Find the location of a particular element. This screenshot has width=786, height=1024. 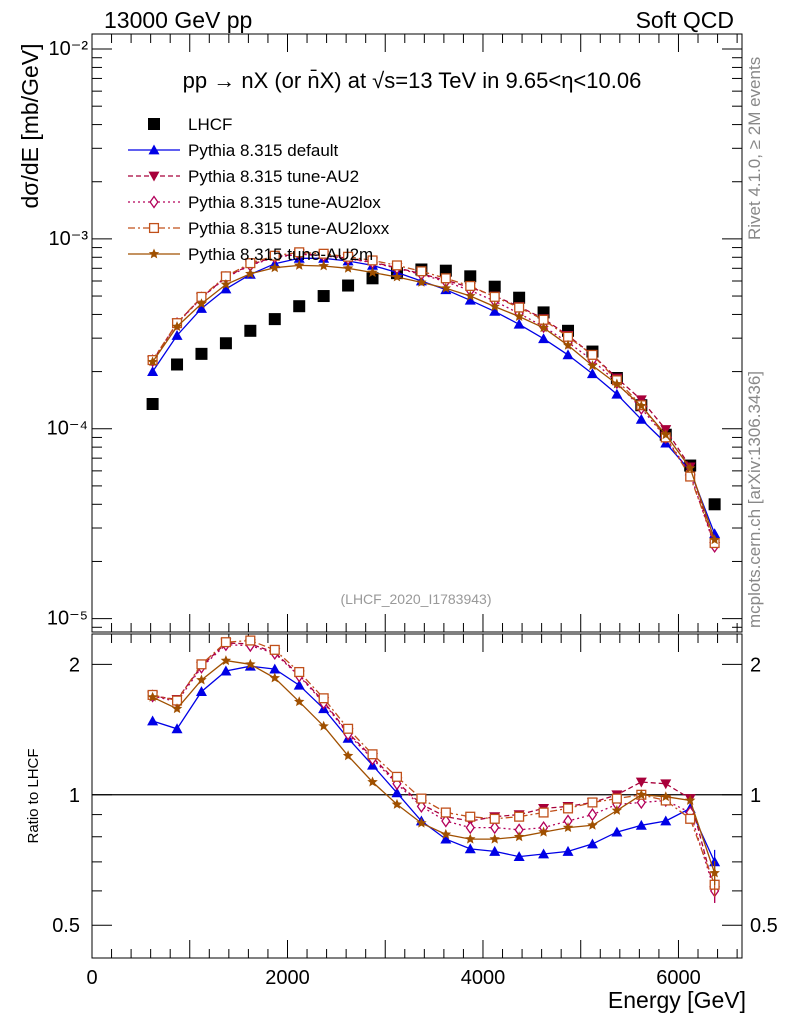

legend-label: Pythia 8.315 tune-AU2m is located at coordinates (280, 254).